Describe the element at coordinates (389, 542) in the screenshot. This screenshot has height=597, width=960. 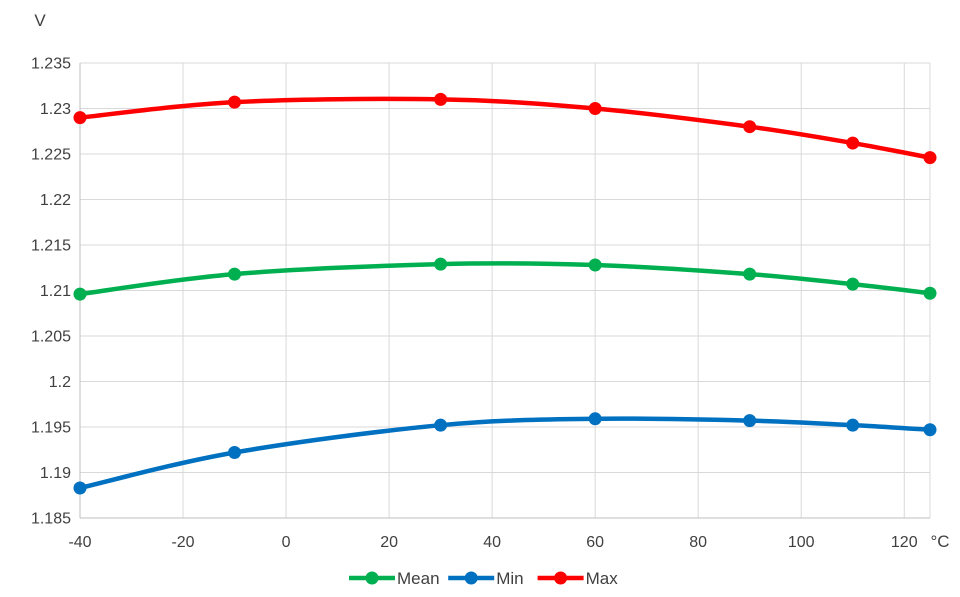
I see `x-tick-label: 20` at that location.